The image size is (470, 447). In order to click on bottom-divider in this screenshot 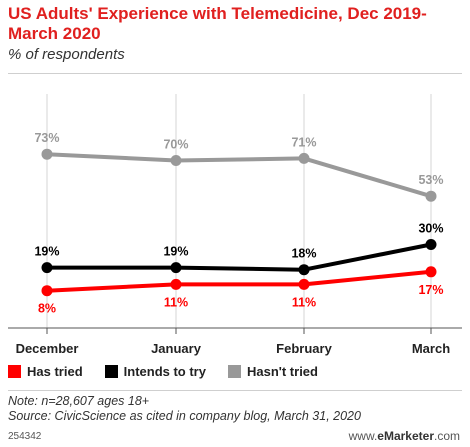, I will do `click(235, 390)`.